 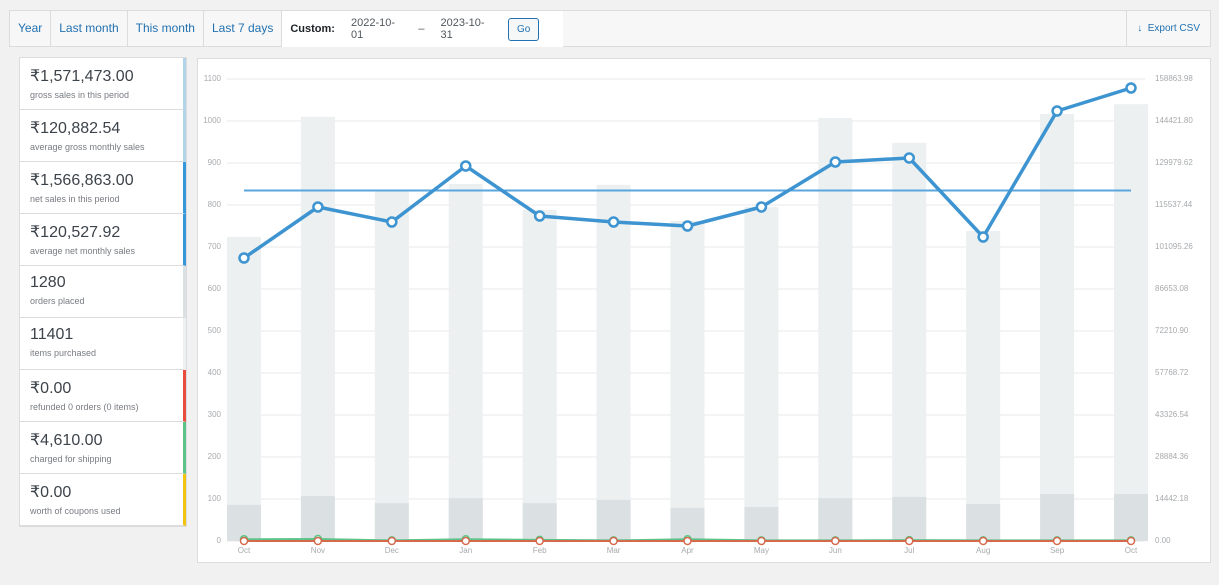 What do you see at coordinates (1174, 204) in the screenshot?
I see `y2-tick-label: 115537.44` at bounding box center [1174, 204].